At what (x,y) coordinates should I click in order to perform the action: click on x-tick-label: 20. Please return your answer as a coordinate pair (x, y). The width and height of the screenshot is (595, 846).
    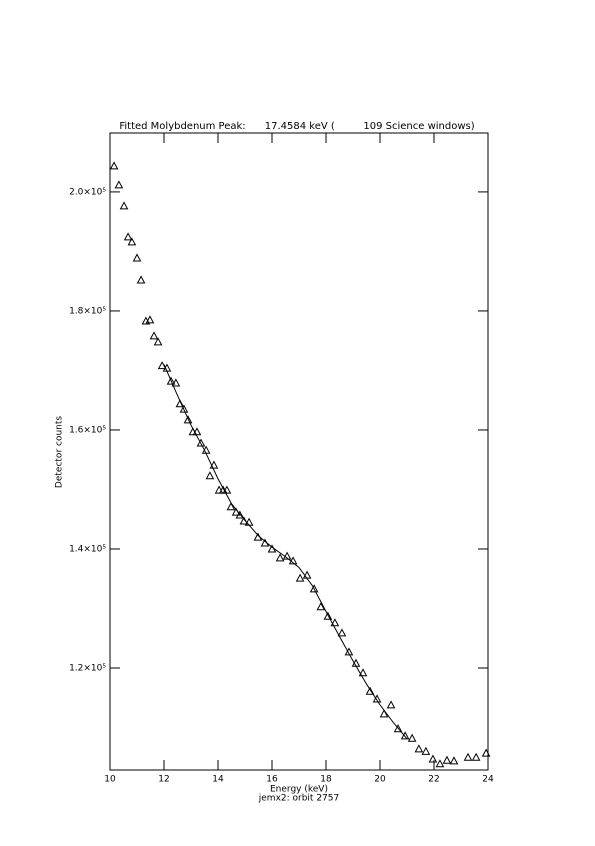
    Looking at the image, I should click on (380, 780).